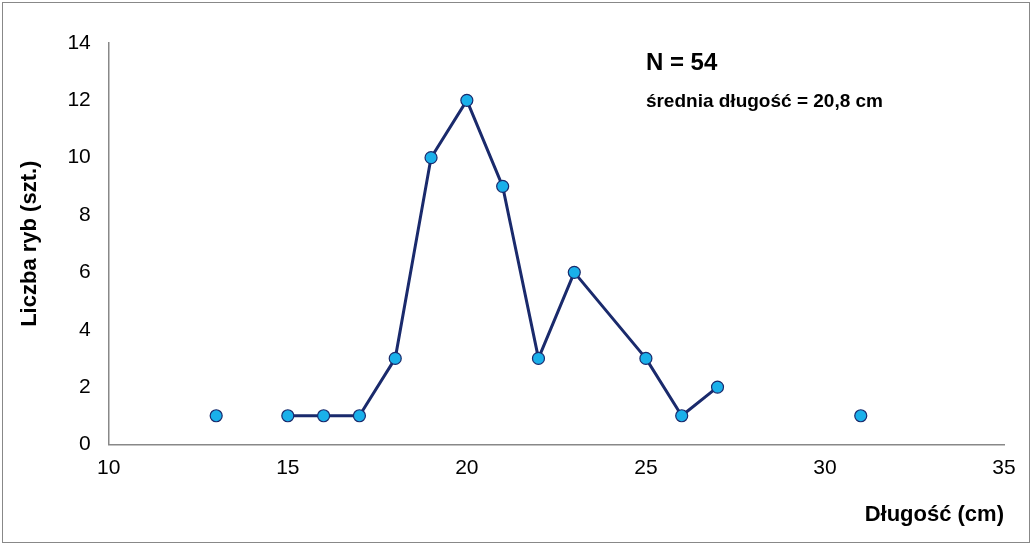 The image size is (1032, 545). I want to click on y-tick-label: 4, so click(85, 328).